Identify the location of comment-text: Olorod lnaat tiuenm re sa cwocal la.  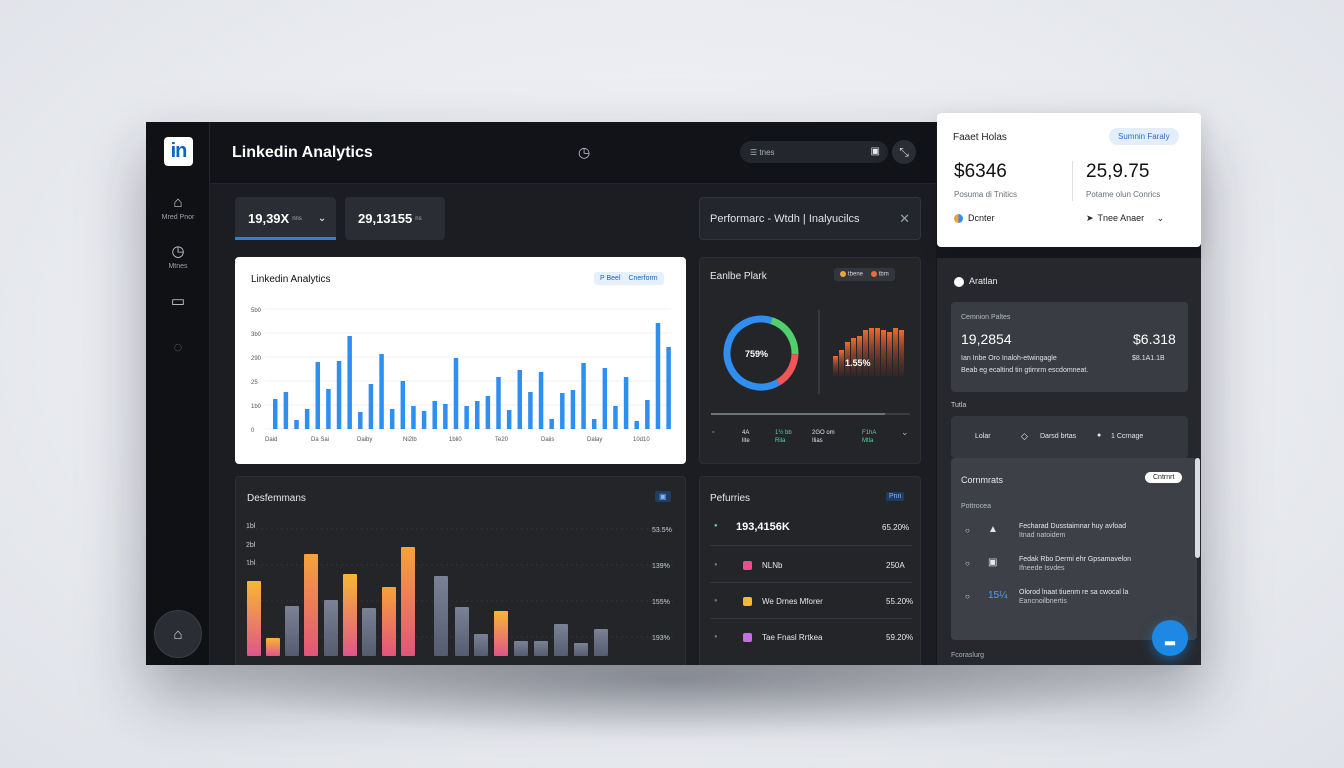
(1074, 592).